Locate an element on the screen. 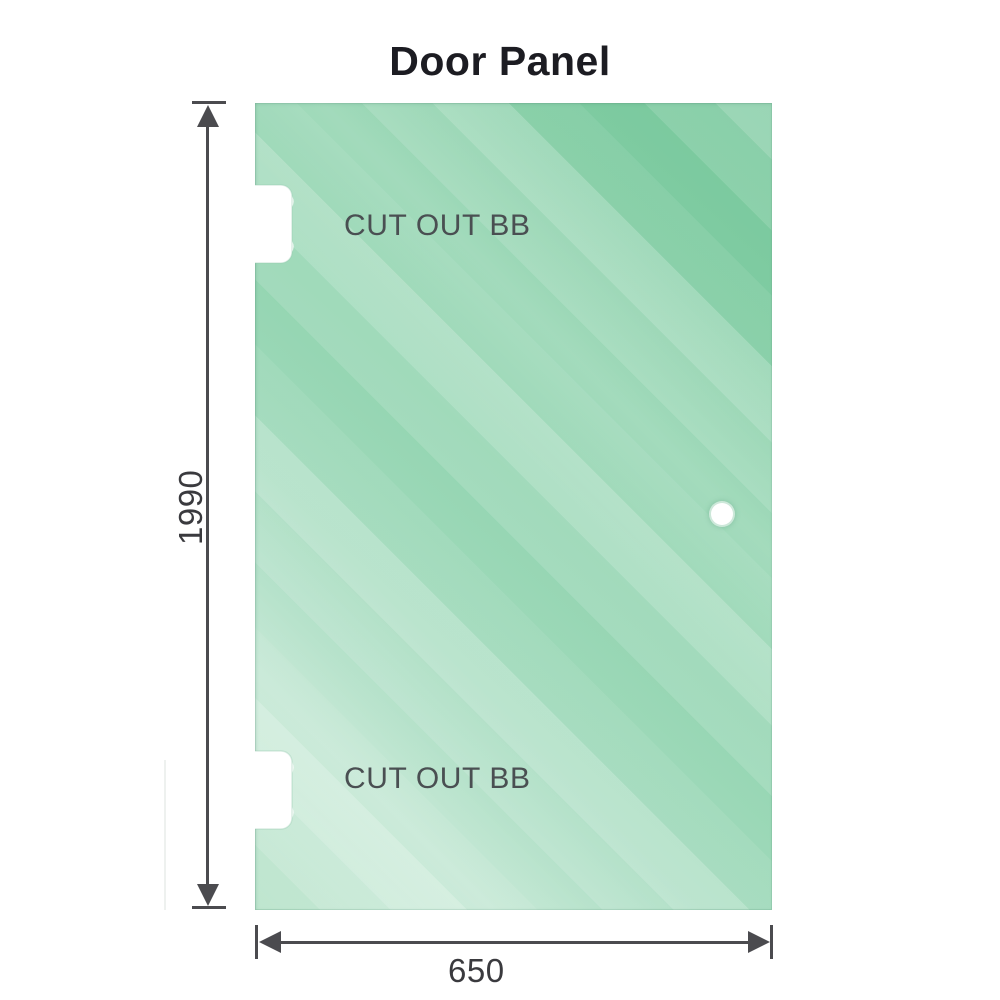 The image size is (1000, 1000). dim-height-value: 1990 is located at coordinates (190, 507).